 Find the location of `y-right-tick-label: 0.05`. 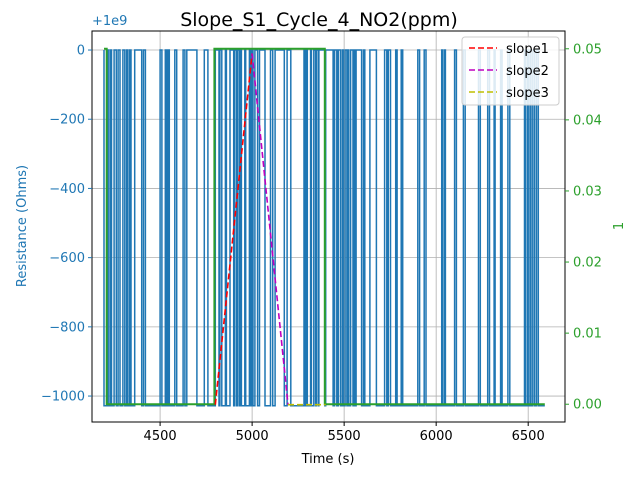

y-right-tick-label: 0.05 is located at coordinates (587, 49).